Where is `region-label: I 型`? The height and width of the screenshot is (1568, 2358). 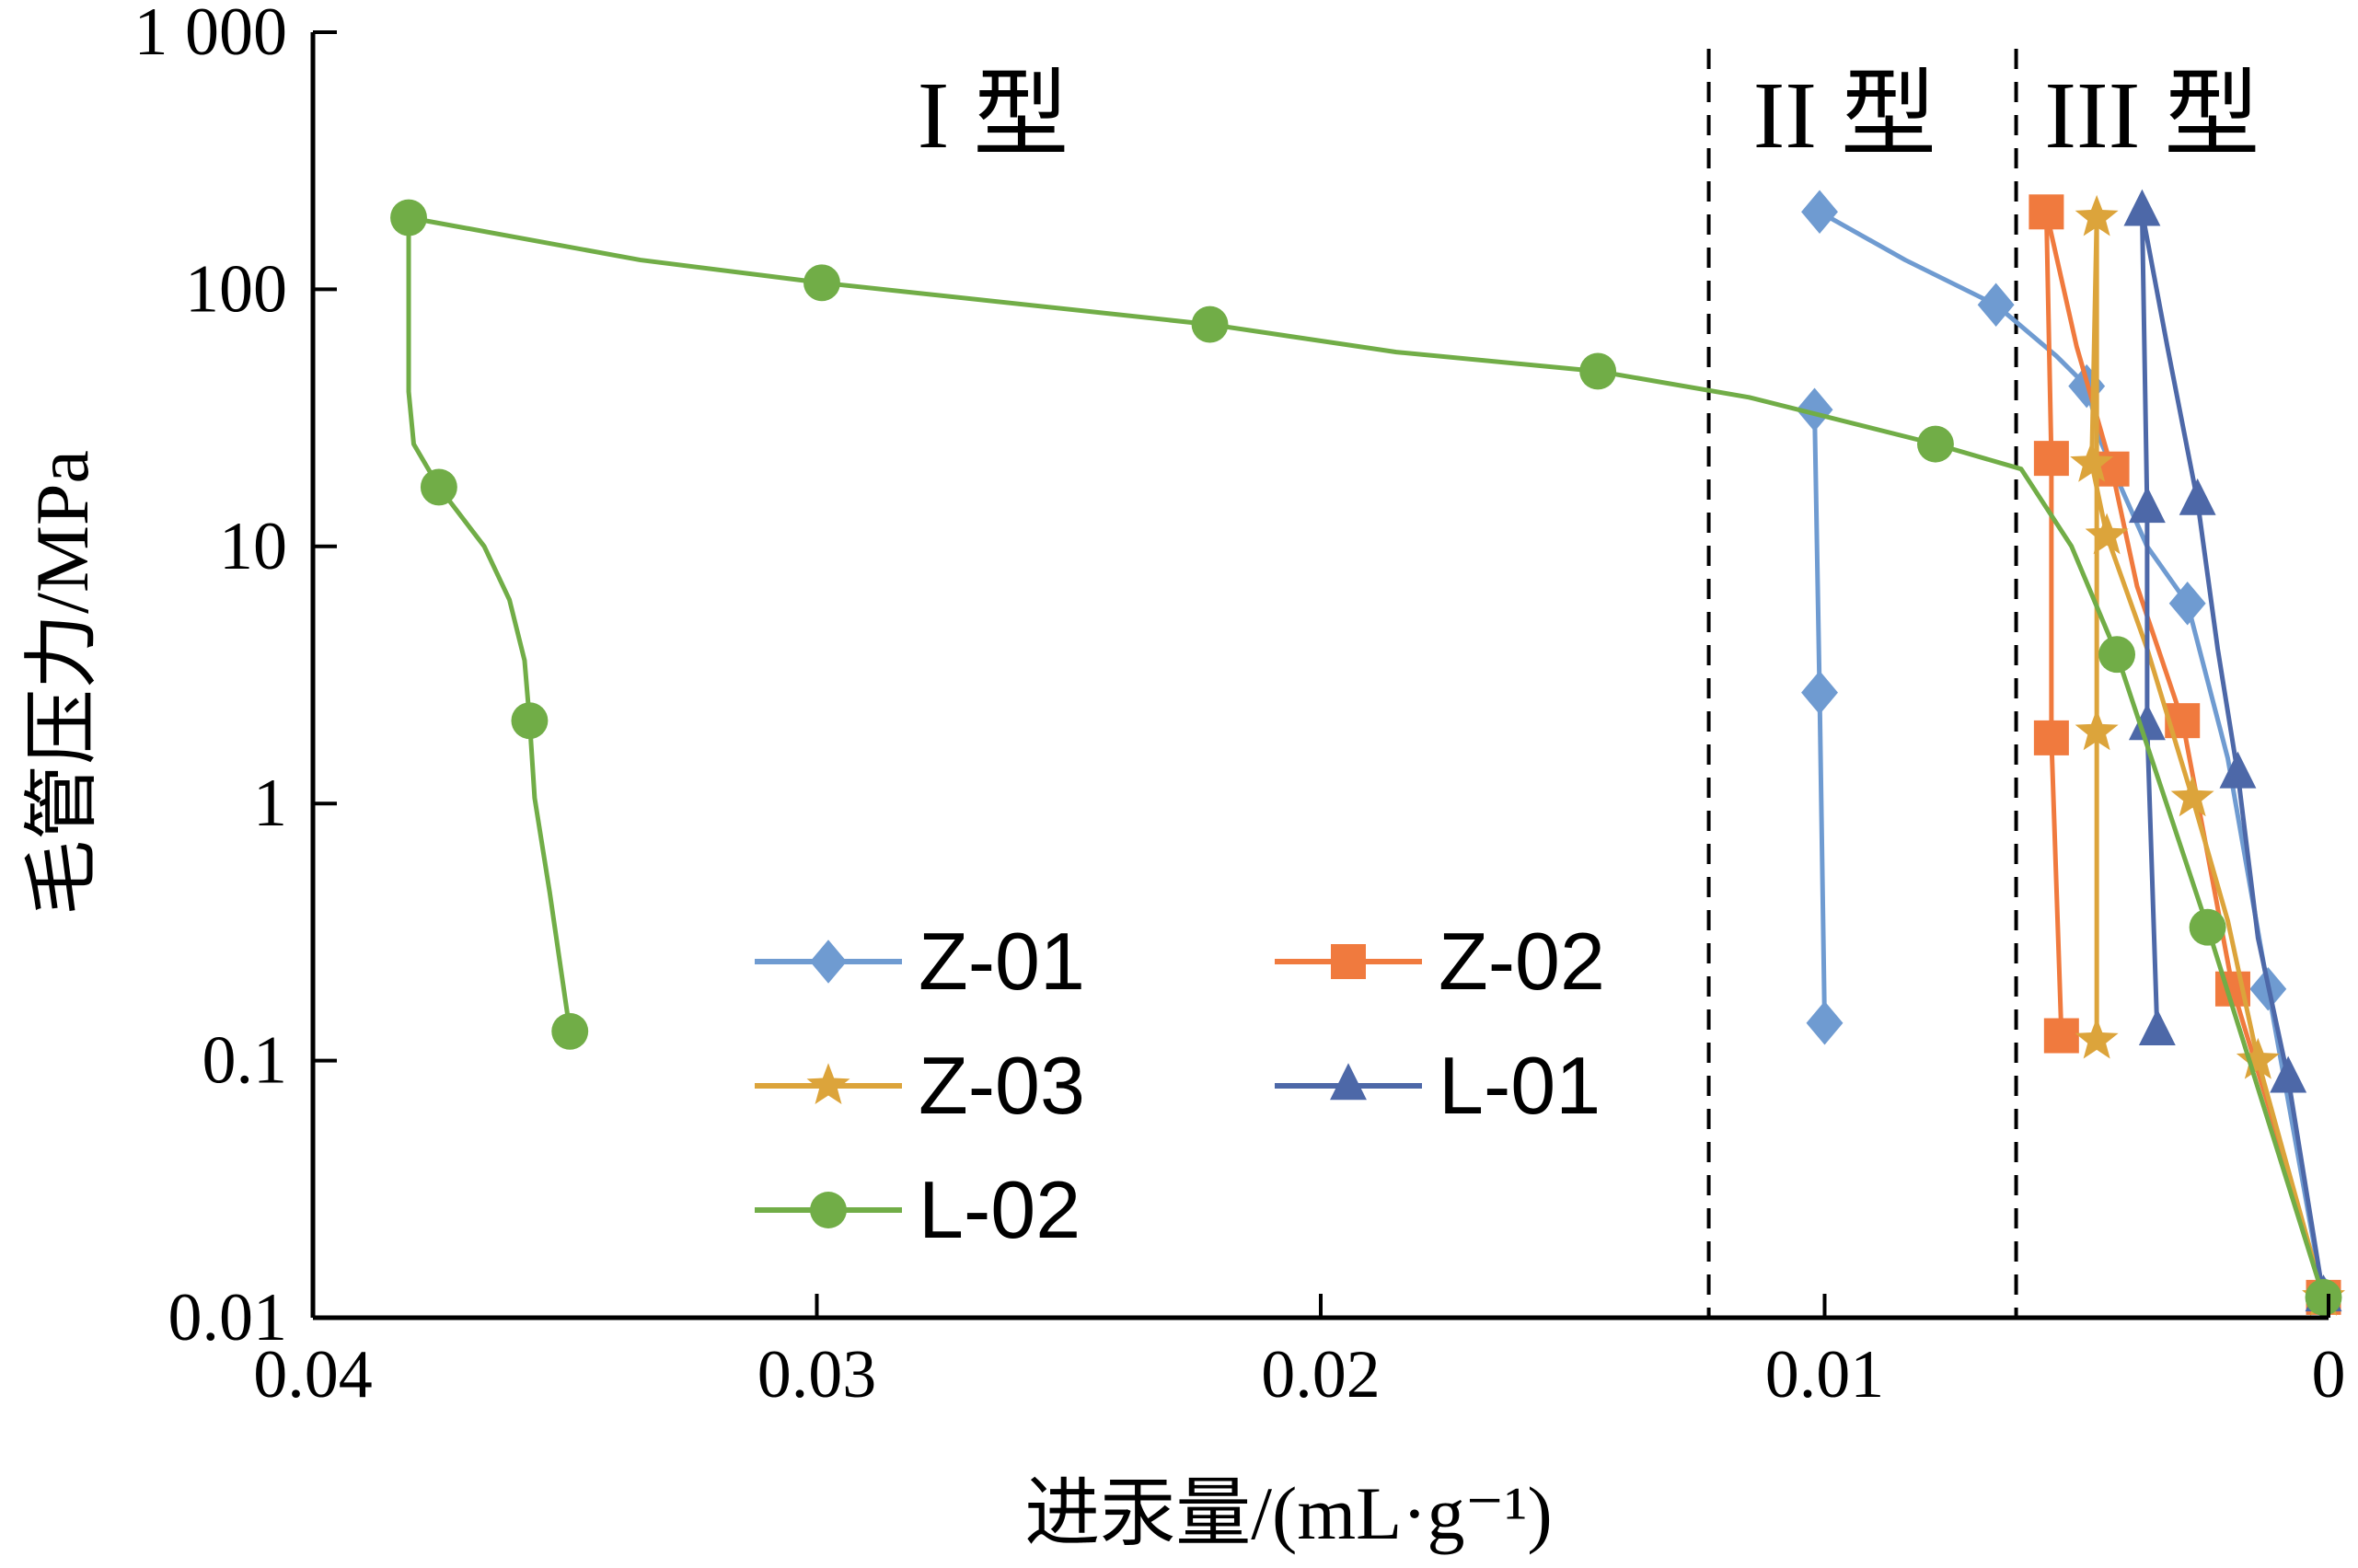 region-label: I 型 is located at coordinates (993, 115).